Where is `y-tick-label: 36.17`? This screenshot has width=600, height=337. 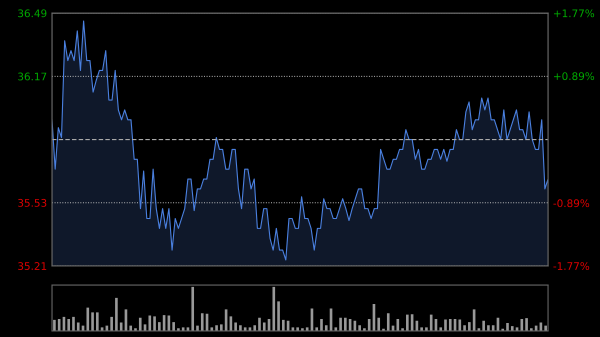
y-tick-label: 36.17 is located at coordinates (32, 76).